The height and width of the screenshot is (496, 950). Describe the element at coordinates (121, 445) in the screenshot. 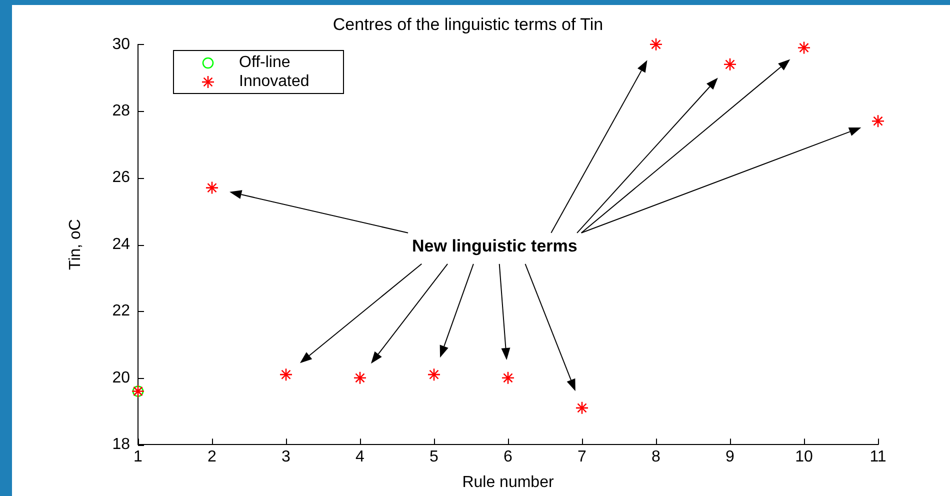

I see `y-tick-label: 18` at that location.